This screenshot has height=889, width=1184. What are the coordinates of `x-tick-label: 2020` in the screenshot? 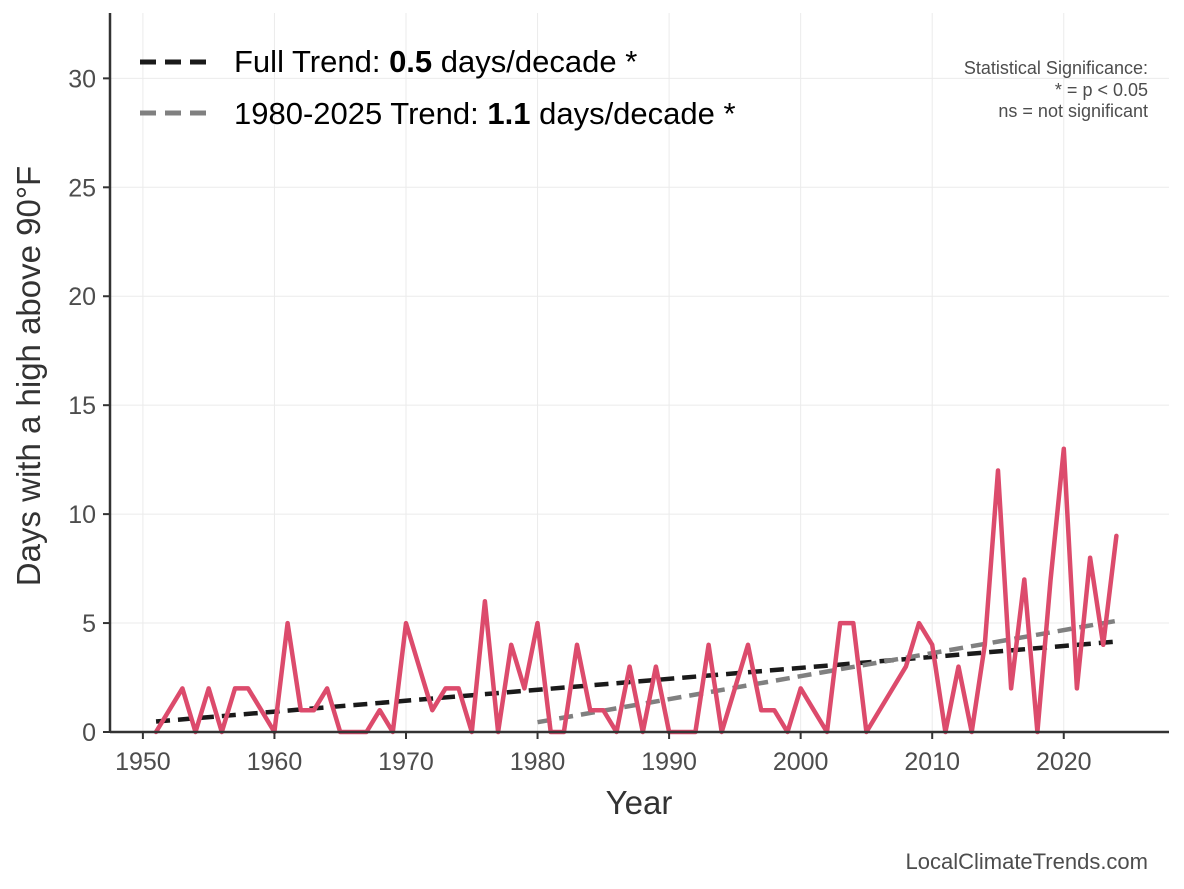 It's located at (1064, 762).